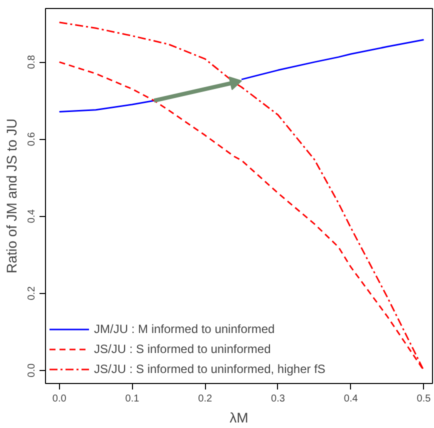 This screenshot has width=434, height=428. Describe the element at coordinates (59, 399) in the screenshot. I see `x-tick-label: 0.0` at that location.